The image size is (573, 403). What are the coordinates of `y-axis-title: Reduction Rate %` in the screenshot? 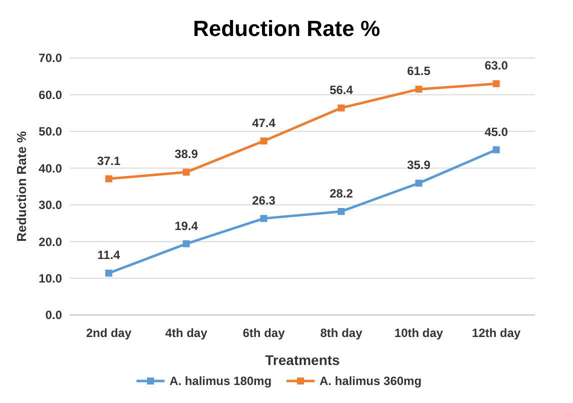 It's located at (21, 186).